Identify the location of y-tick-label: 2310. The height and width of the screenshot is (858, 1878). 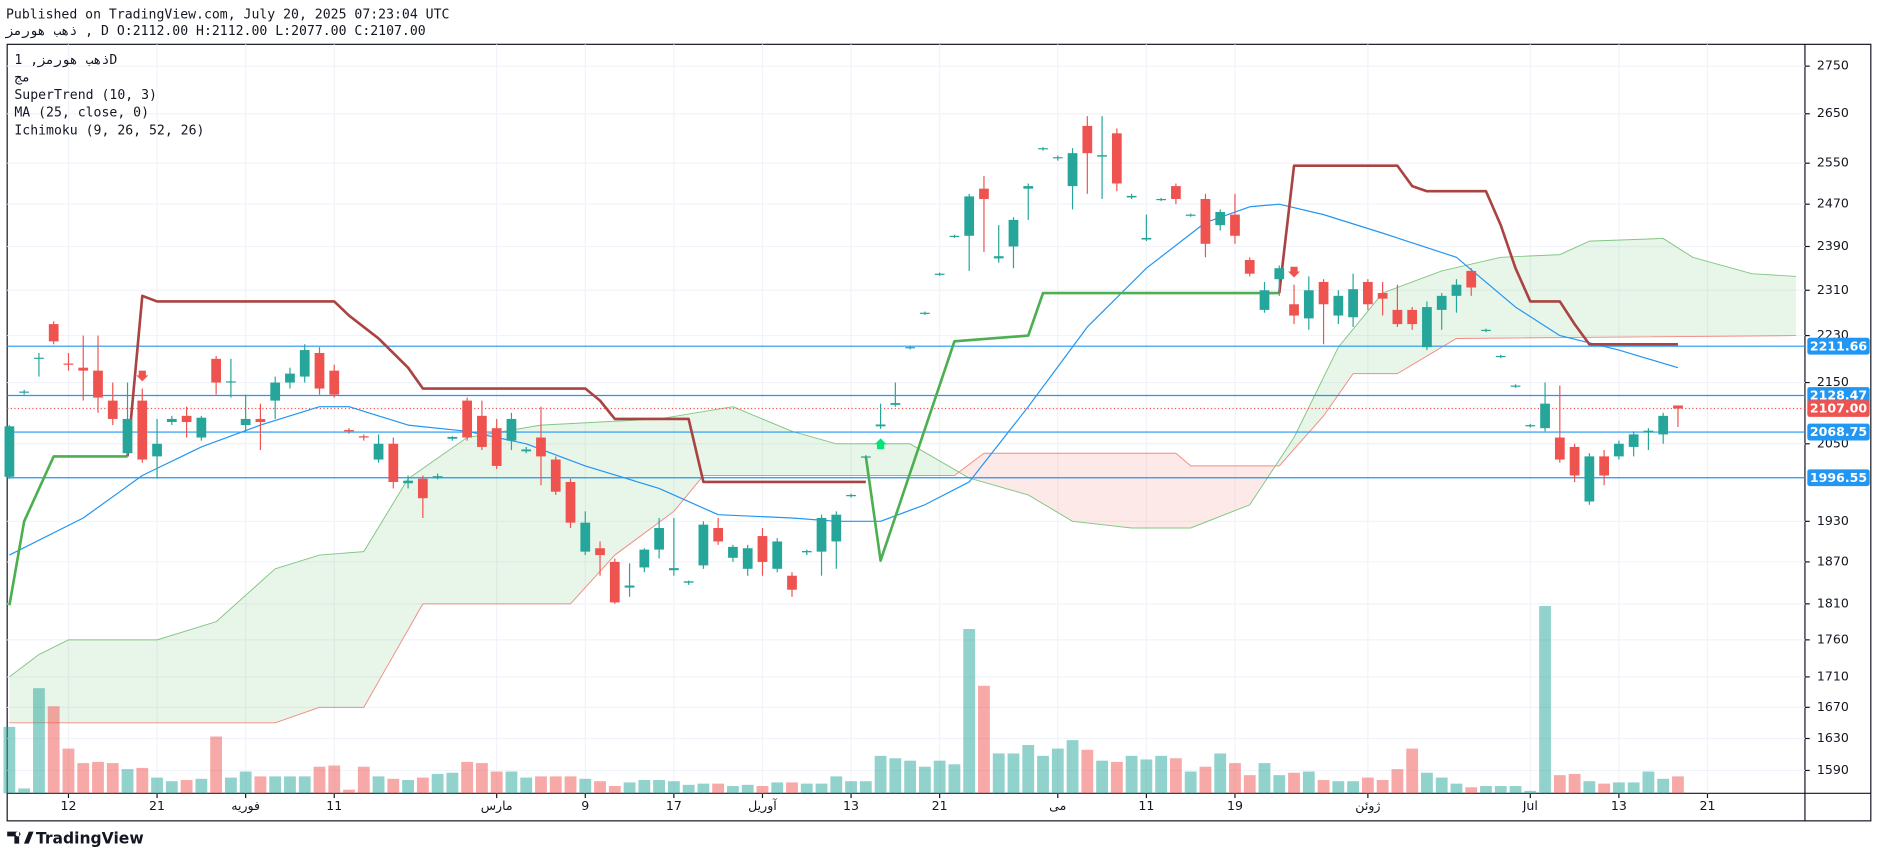
(1833, 289).